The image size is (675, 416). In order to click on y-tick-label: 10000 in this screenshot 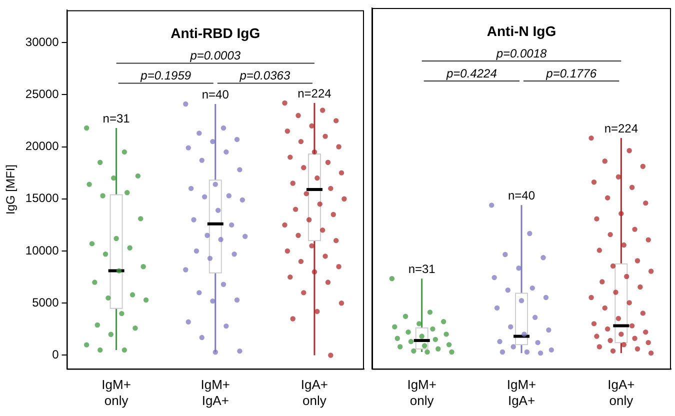, I will do `click(42, 250)`.